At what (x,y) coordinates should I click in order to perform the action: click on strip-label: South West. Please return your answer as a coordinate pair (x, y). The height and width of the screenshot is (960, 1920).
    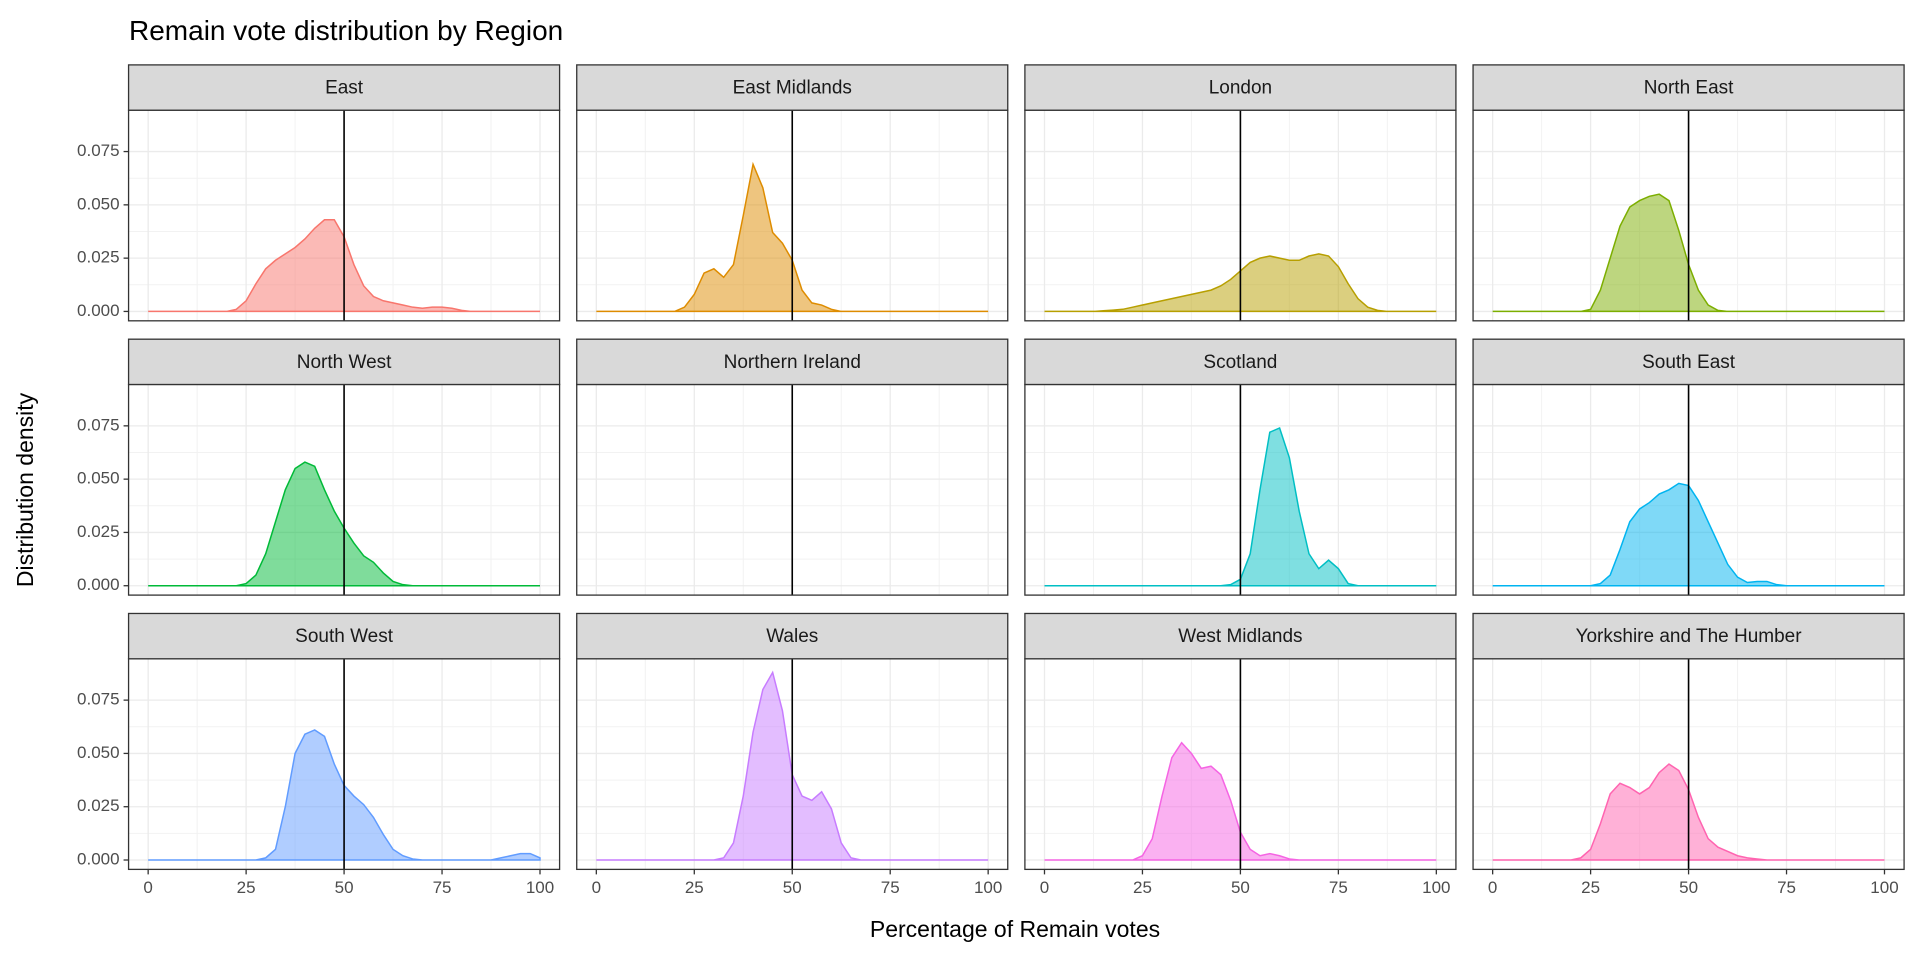
    Looking at the image, I should click on (344, 636).